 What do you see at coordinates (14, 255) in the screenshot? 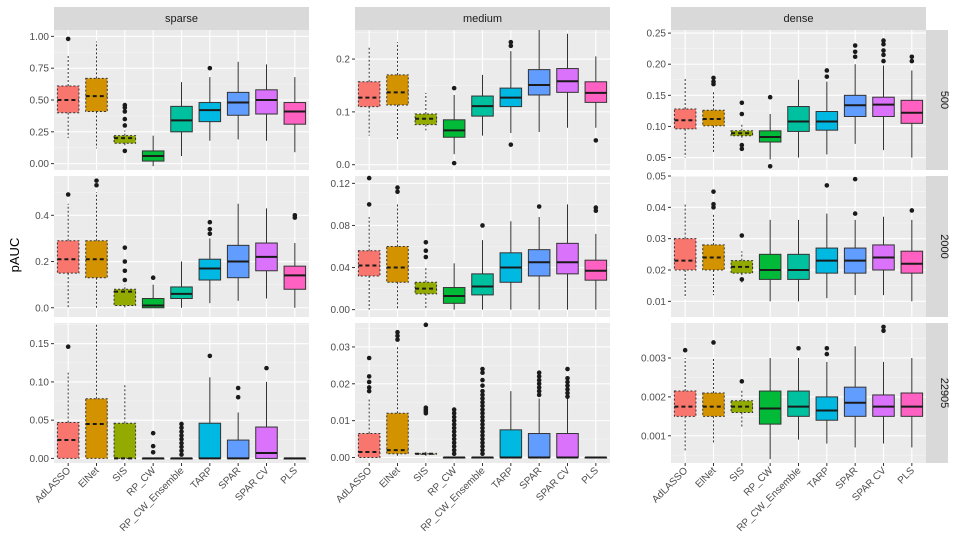
I see `y-axis-title: pAUC` at bounding box center [14, 255].